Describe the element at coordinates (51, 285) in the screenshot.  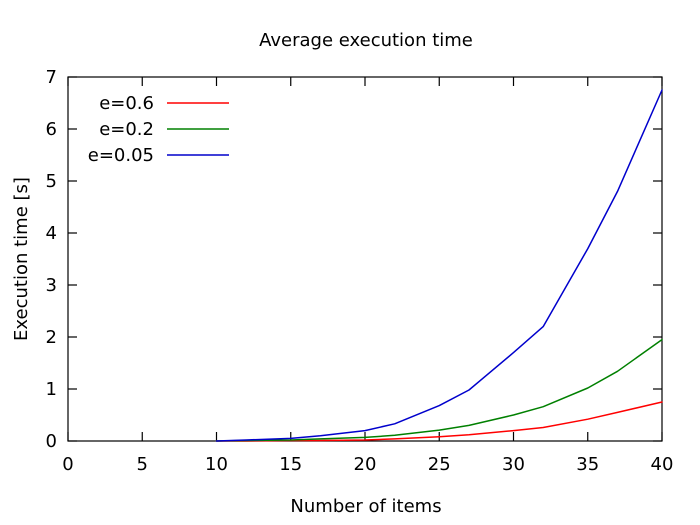
I see `y-tick-label: 3` at that location.